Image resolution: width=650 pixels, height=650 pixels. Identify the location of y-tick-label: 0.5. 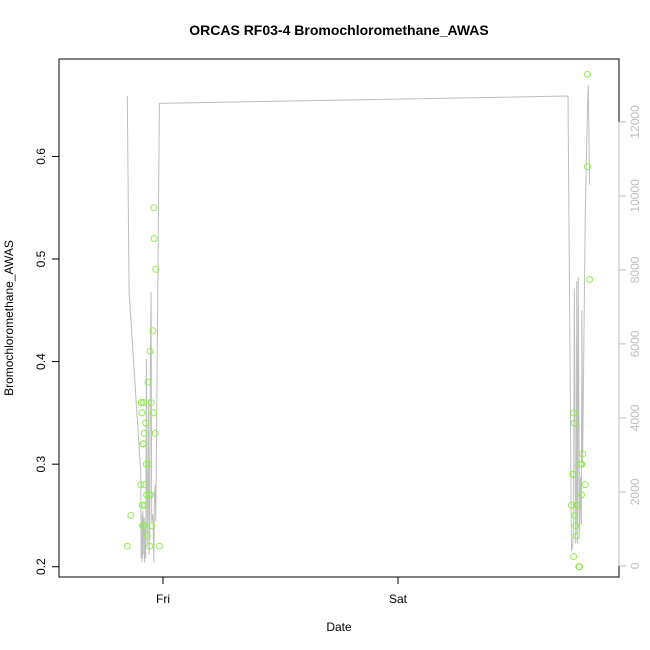
(41, 258).